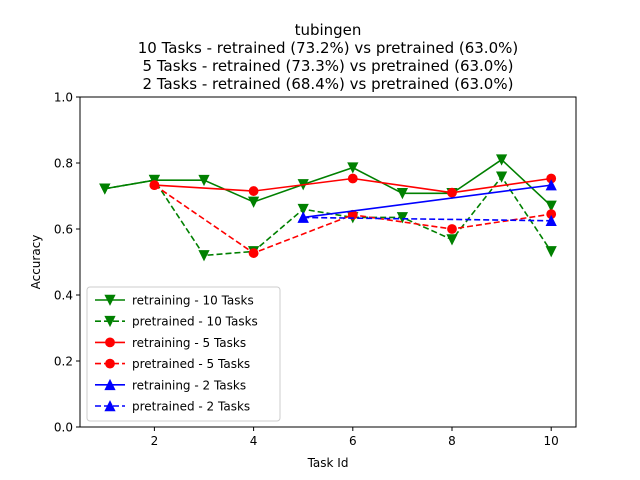  Describe the element at coordinates (63, 164) in the screenshot. I see `y-tick-label: 0.8` at that location.